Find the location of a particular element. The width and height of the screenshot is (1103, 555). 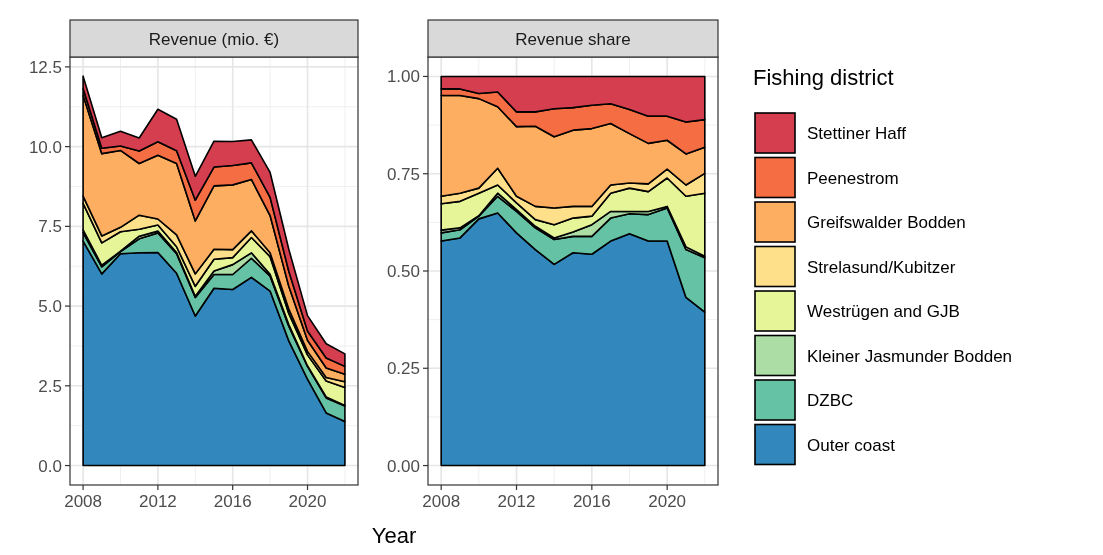

legend-label: Outer coast is located at coordinates (851, 445).